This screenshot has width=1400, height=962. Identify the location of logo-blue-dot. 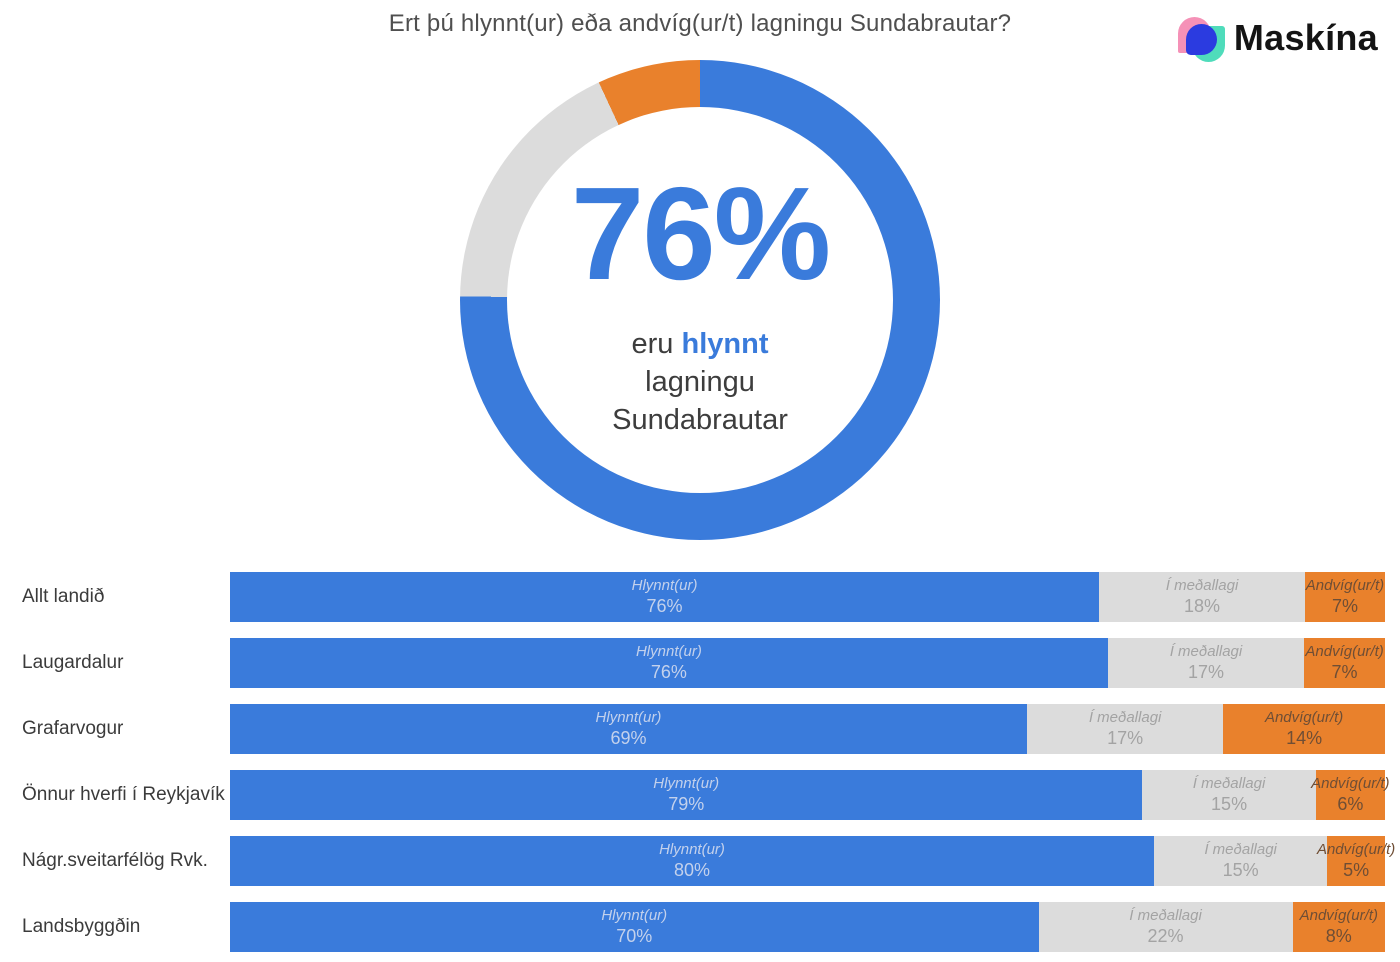
(1201, 39).